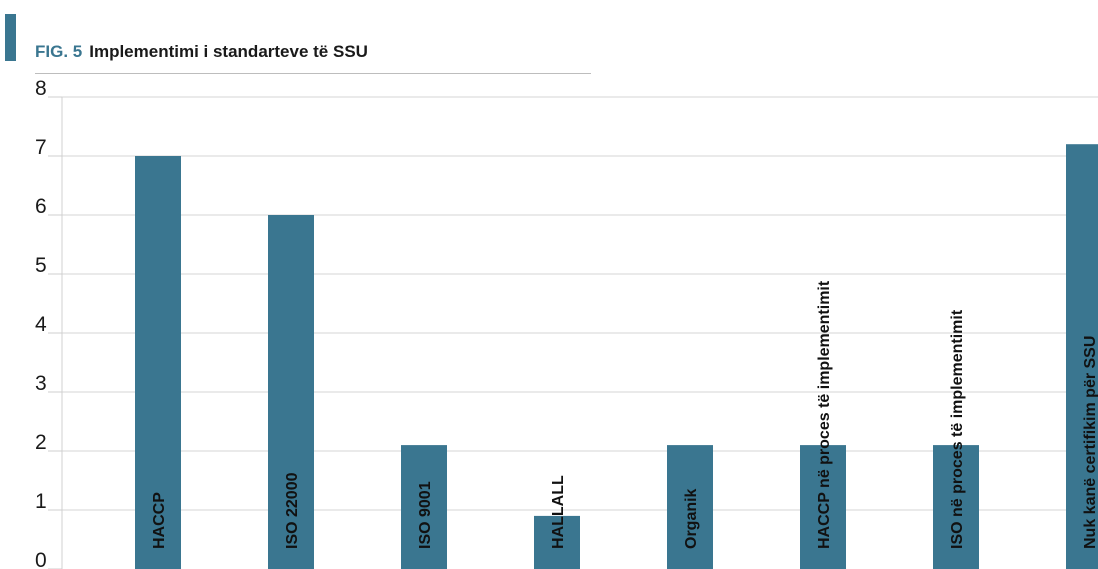 Image resolution: width=1098 pixels, height=569 pixels. What do you see at coordinates (41, 501) in the screenshot?
I see `y-tick-label: 1` at bounding box center [41, 501].